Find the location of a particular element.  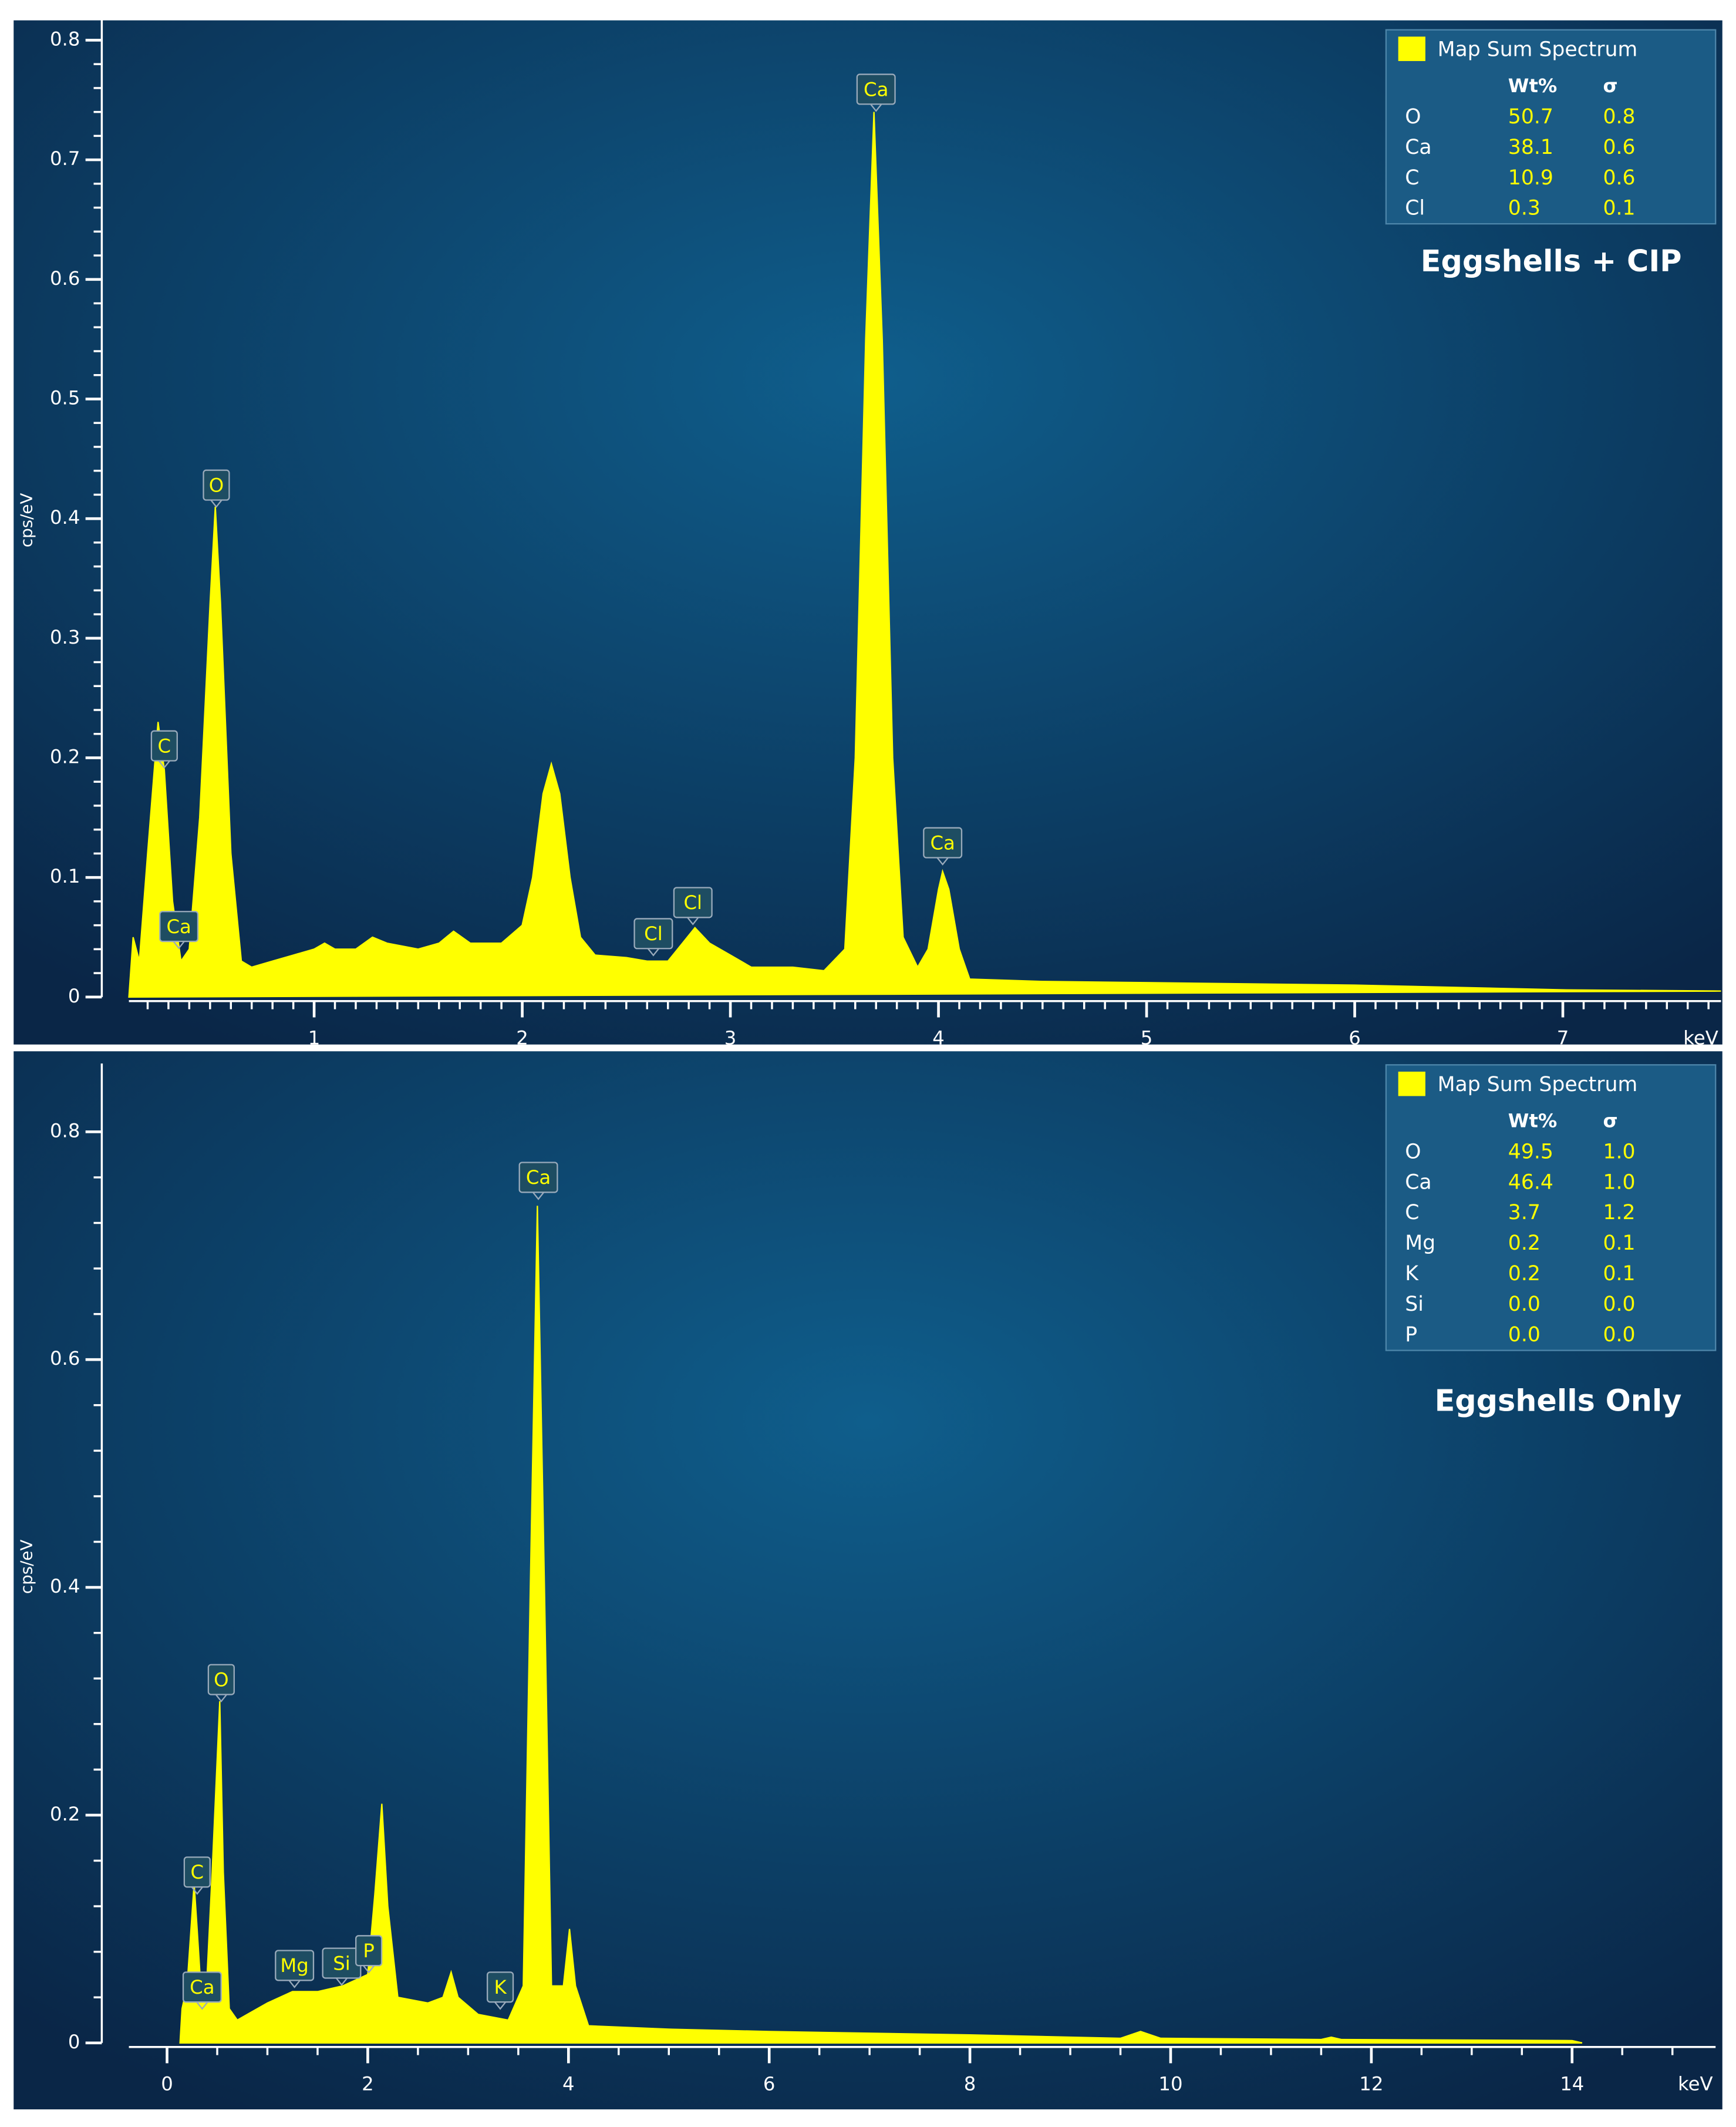

y-tick-label: 0.3 is located at coordinates (65, 637).